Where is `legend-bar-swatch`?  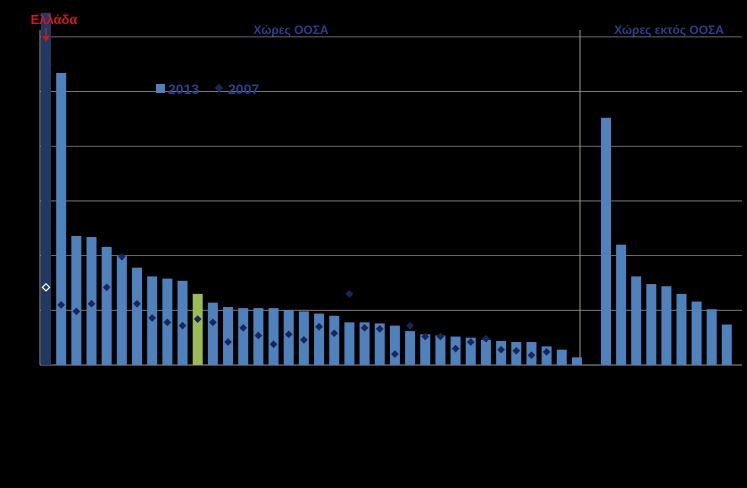
legend-bar-swatch is located at coordinates (160, 88).